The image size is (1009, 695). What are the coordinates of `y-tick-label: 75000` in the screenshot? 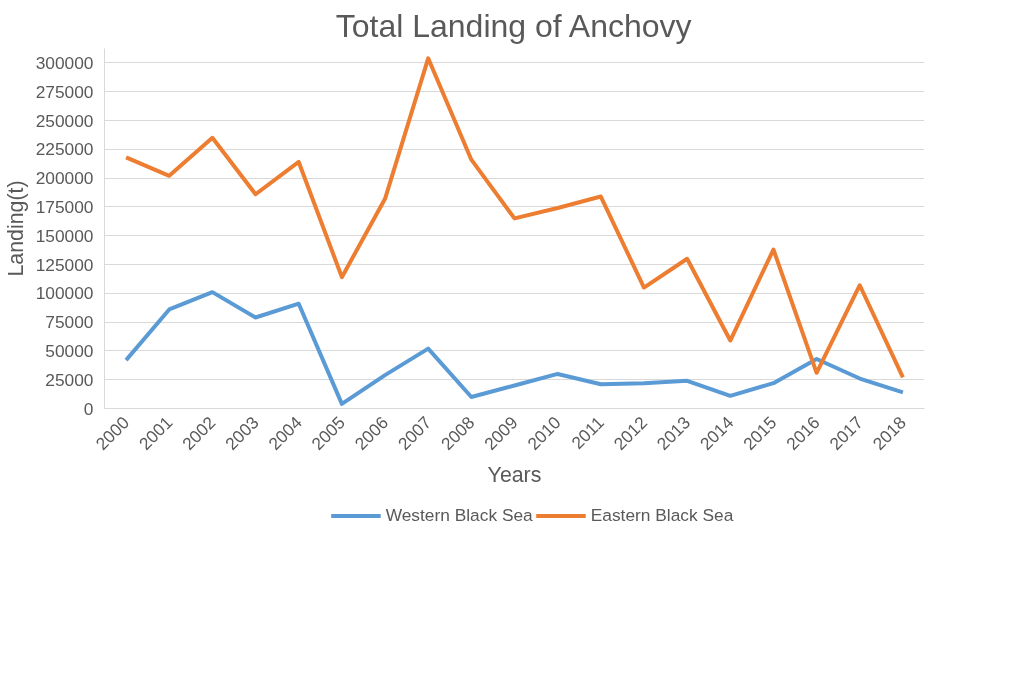 It's located at (69, 322).